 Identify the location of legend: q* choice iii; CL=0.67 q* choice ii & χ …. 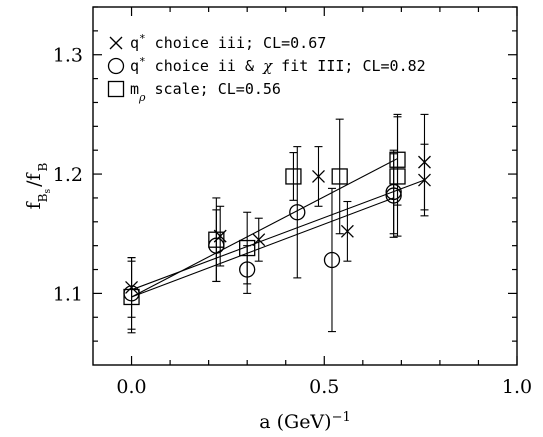
(266, 68).